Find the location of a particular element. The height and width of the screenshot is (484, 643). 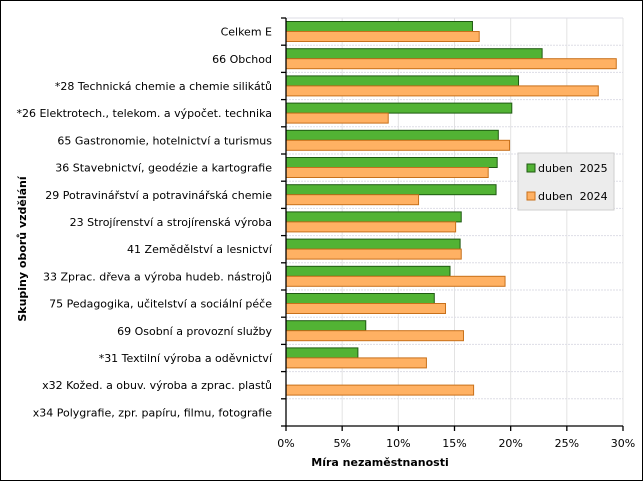

legend: duben 2025 duben 2024 is located at coordinates (566, 181).